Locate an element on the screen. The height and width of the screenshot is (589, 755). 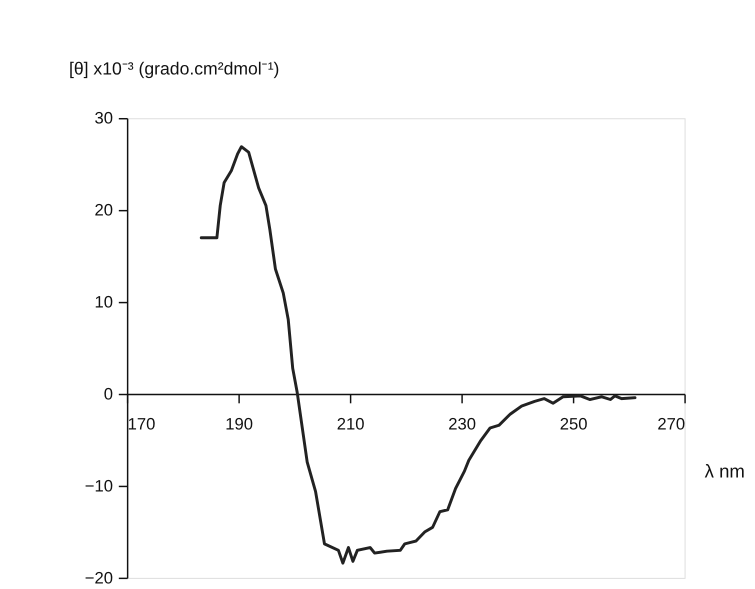
y-tick-label: −10 is located at coordinates (98, 486).